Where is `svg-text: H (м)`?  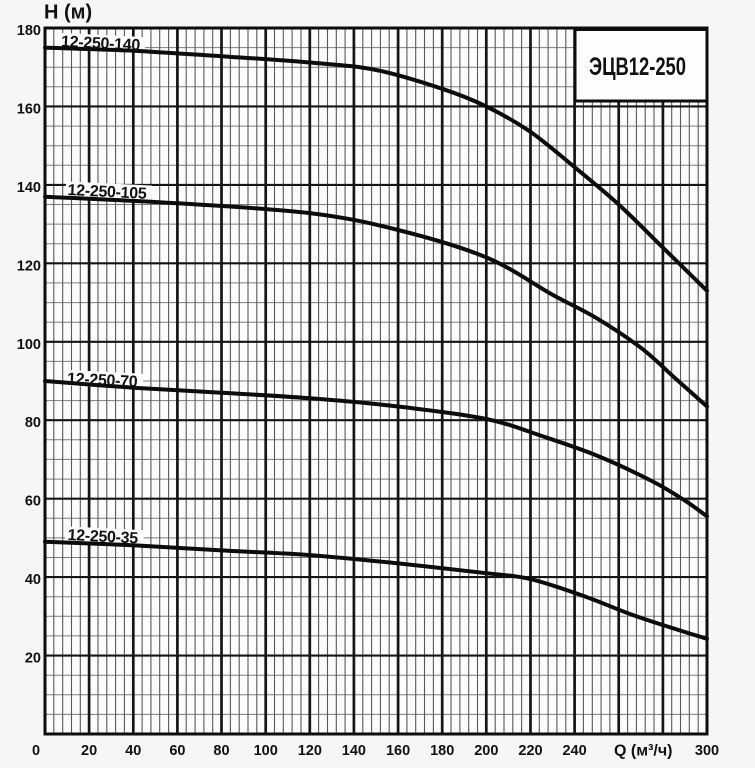 svg-text: H (м) is located at coordinates (68, 13).